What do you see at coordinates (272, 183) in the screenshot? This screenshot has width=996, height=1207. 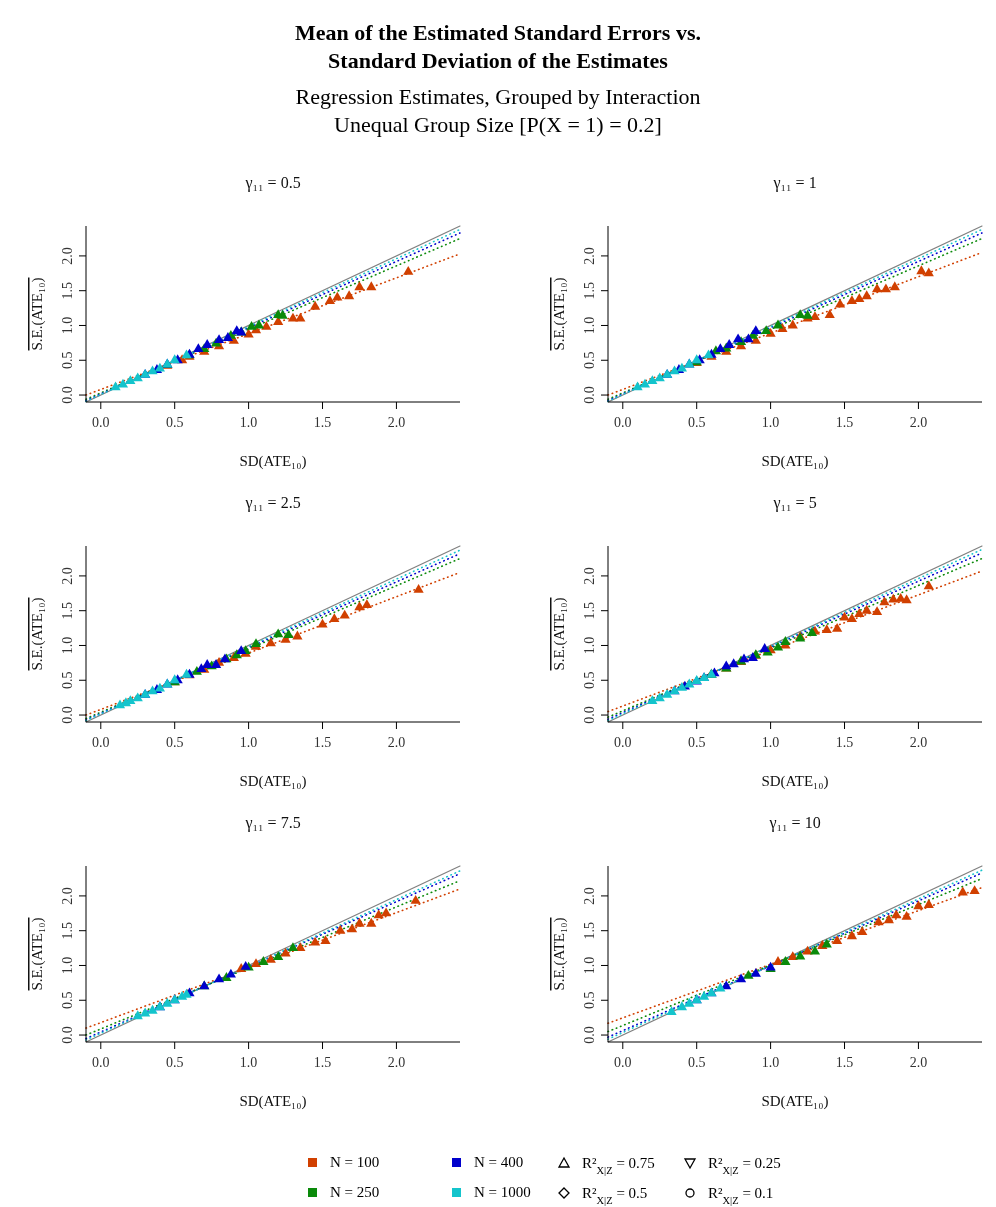 I see `chart-title: γ₁₁ = 0.5` at bounding box center [272, 183].